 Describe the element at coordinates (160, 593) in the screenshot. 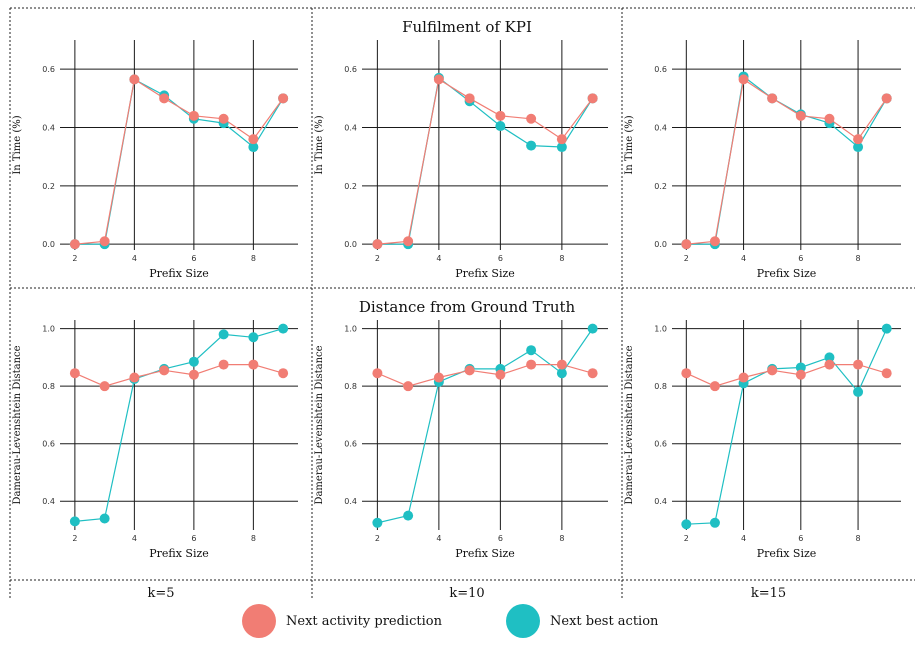

I see `column-label: k=5` at that location.